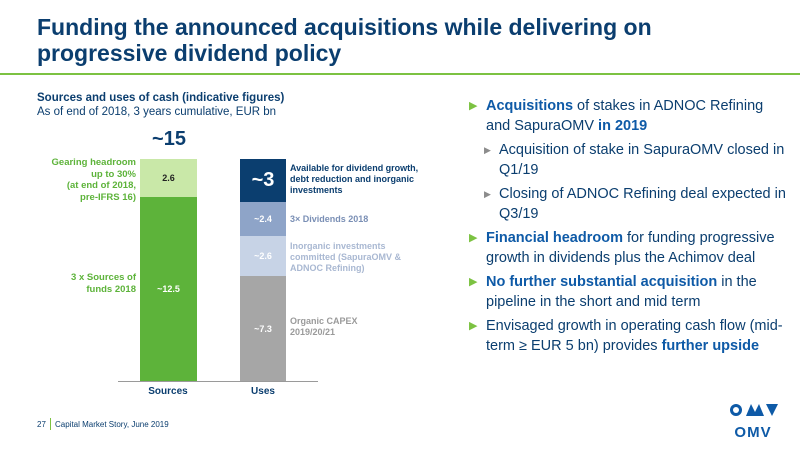 The image size is (800, 451). Describe the element at coordinates (218, 381) in the screenshot. I see `chart-baseline` at that location.